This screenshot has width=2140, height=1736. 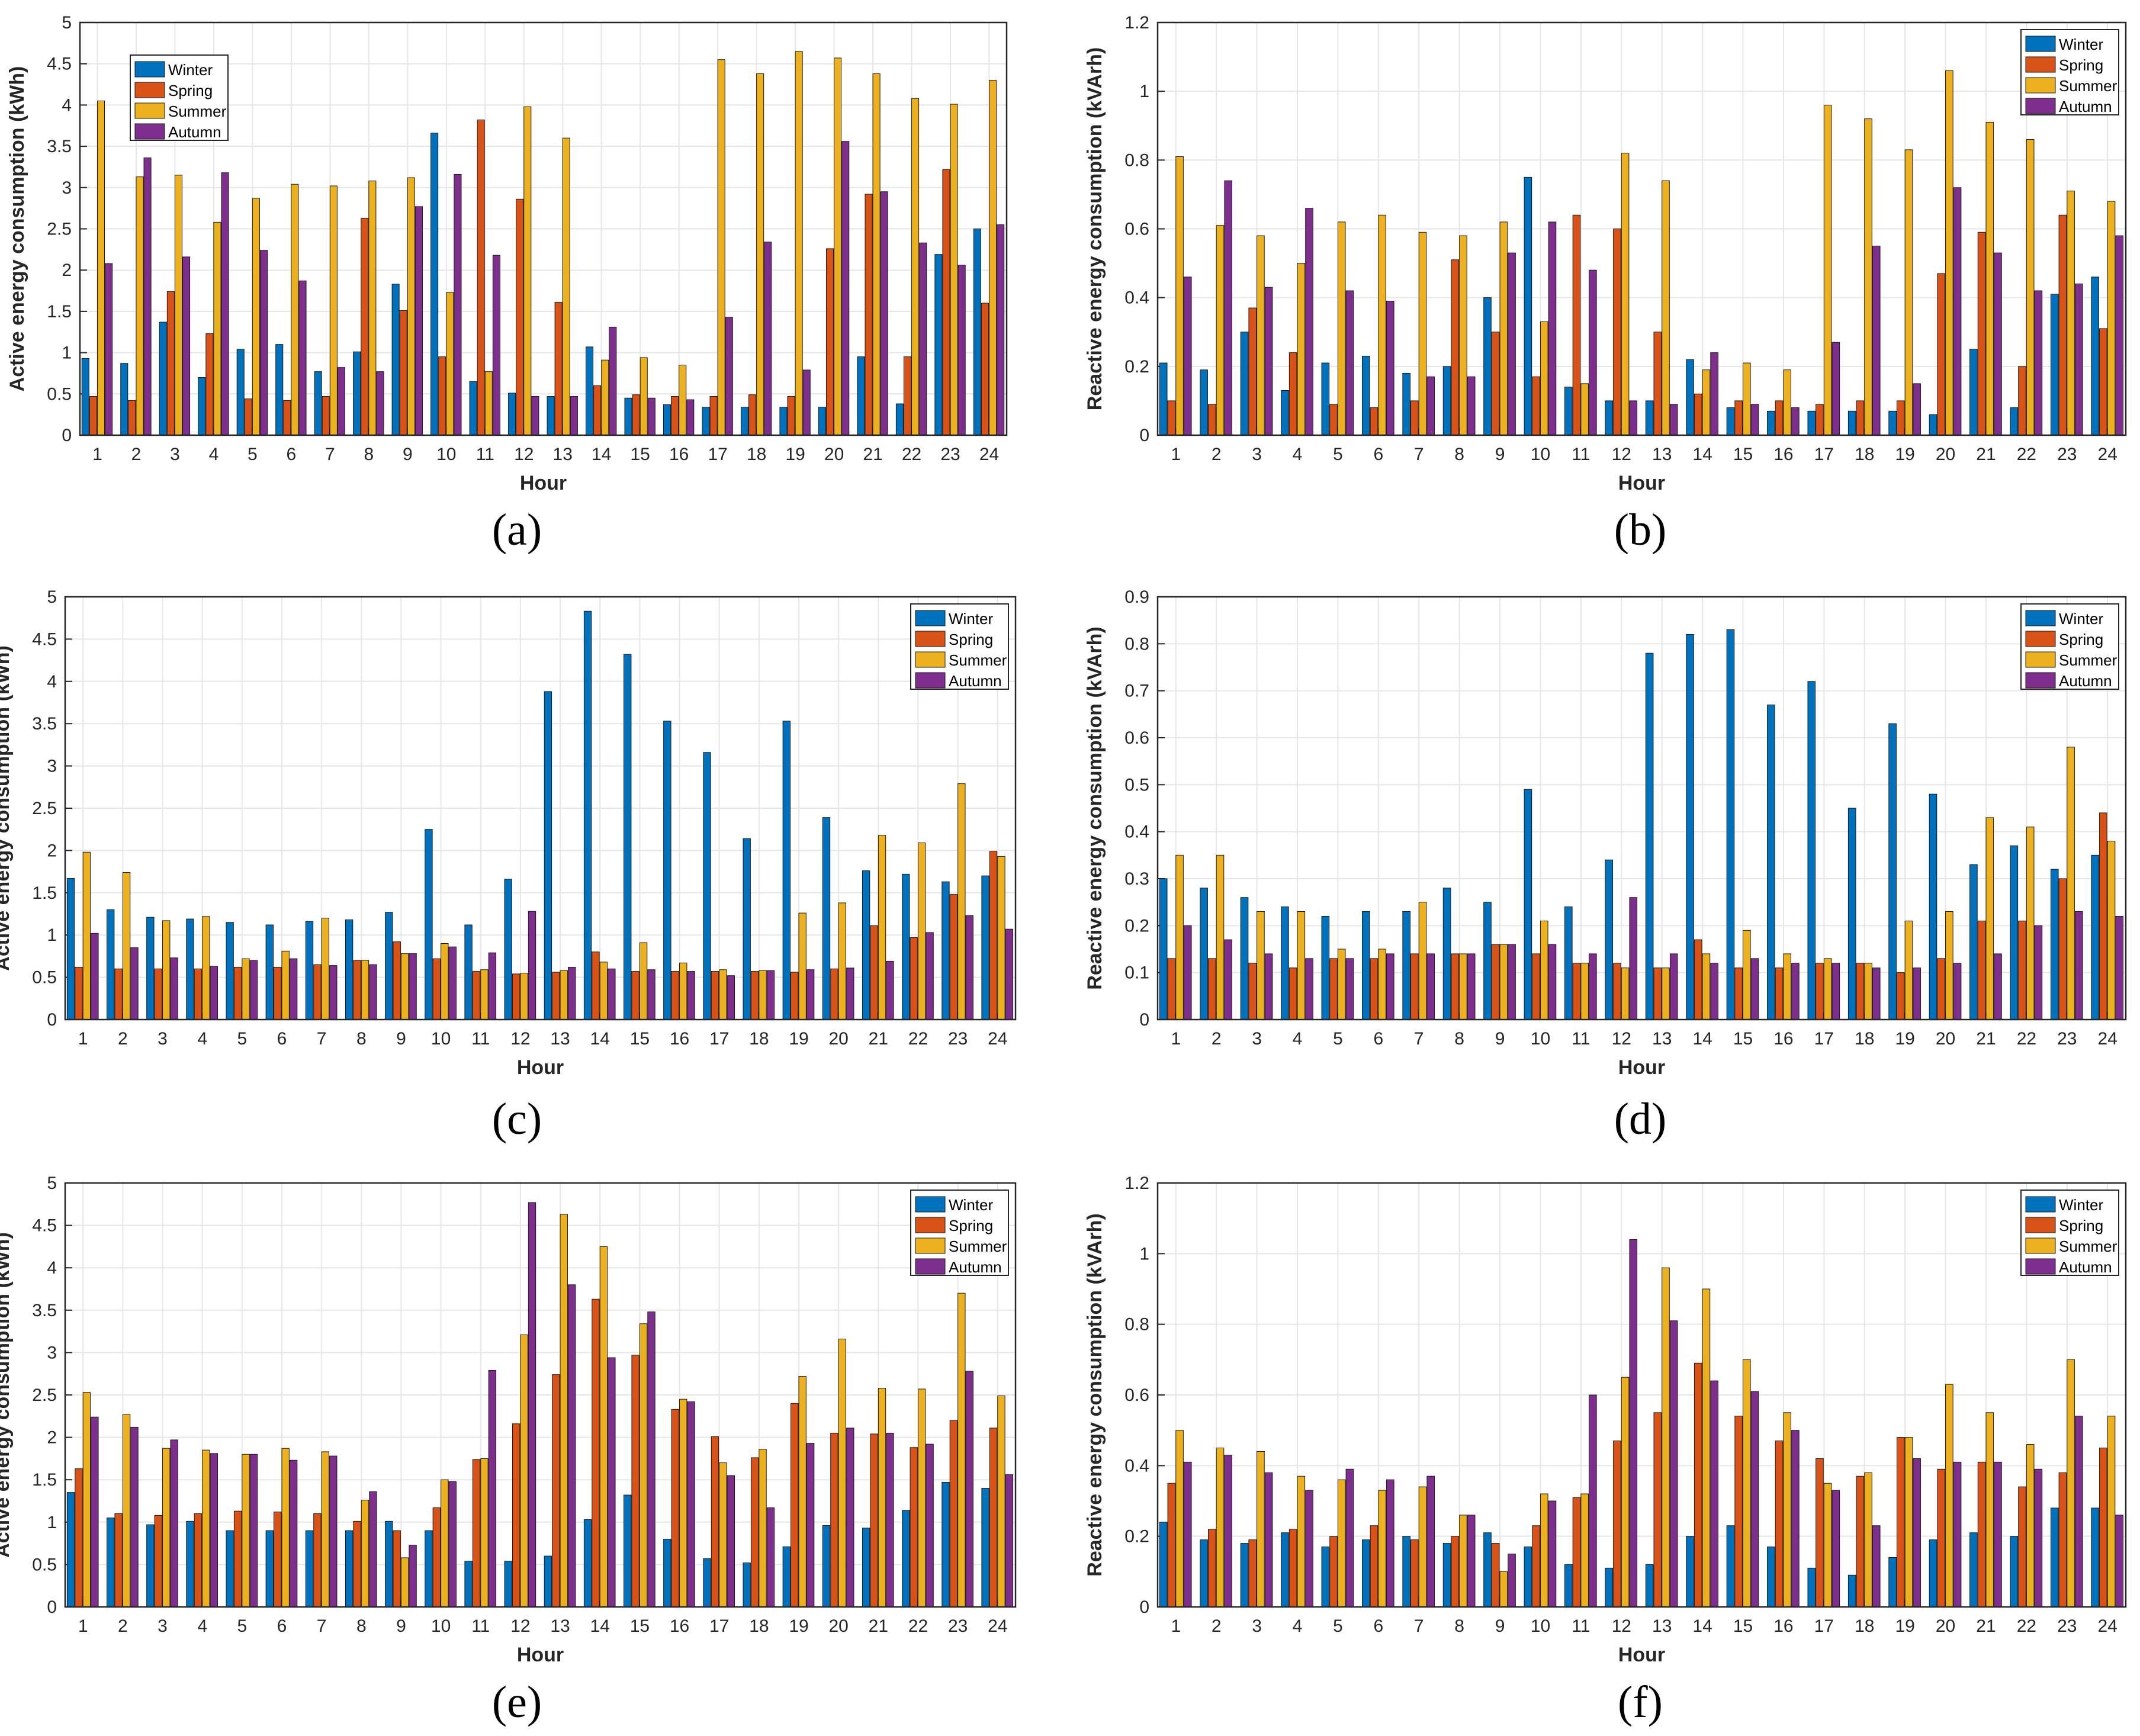 What do you see at coordinates (520, 1626) in the screenshot?
I see `x-tick-label: 12` at bounding box center [520, 1626].